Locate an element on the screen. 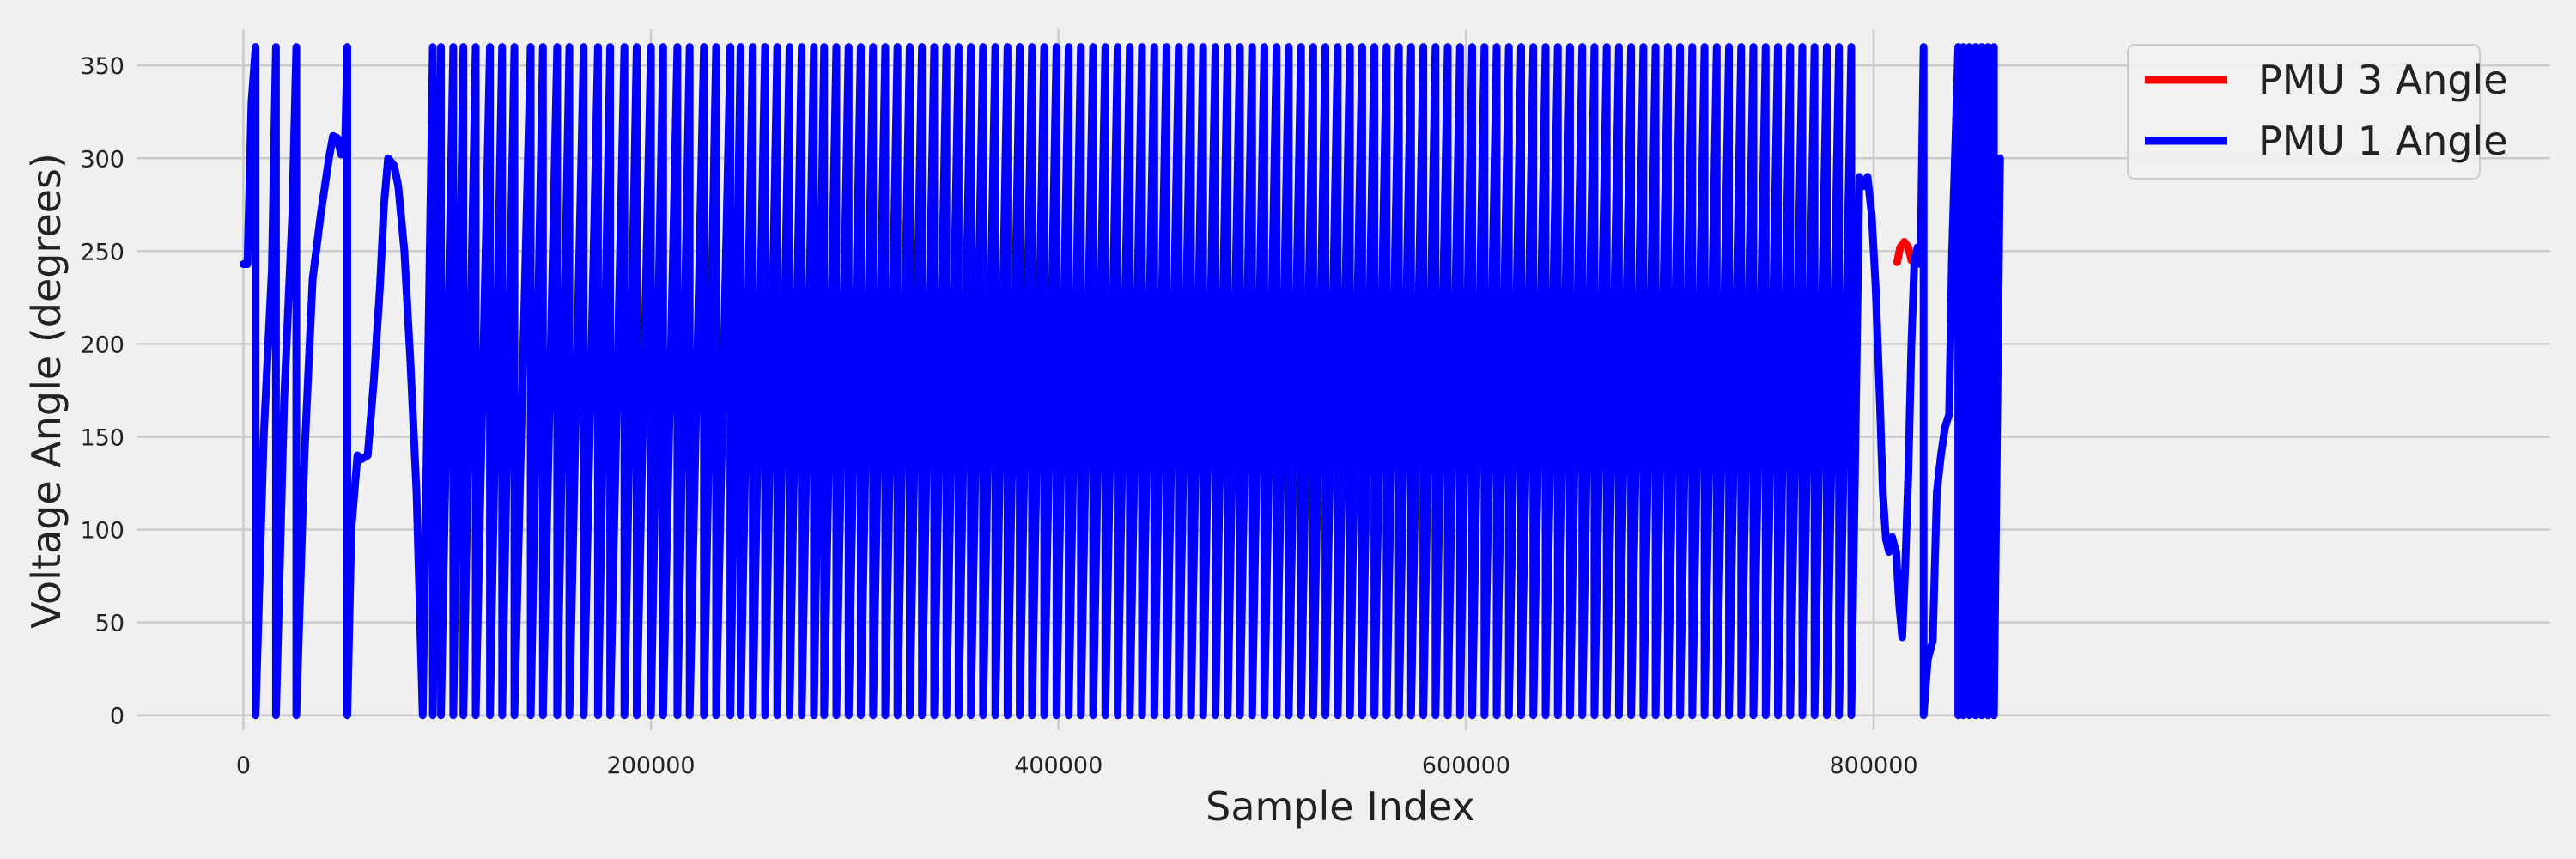 The width and height of the screenshot is (2576, 859). y-tick-label: 200 is located at coordinates (102, 345).